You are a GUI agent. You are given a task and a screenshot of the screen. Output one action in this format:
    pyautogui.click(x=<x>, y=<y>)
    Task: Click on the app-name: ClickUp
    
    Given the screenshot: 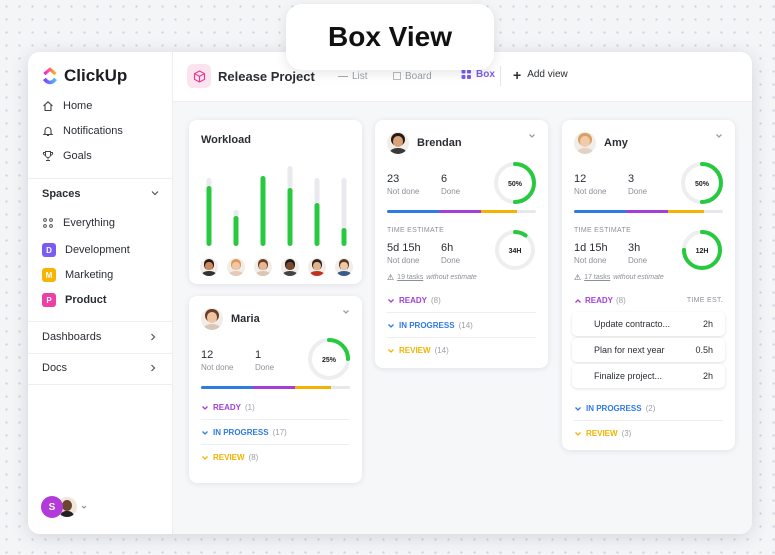 What is the action you would take?
    pyautogui.click(x=96, y=75)
    